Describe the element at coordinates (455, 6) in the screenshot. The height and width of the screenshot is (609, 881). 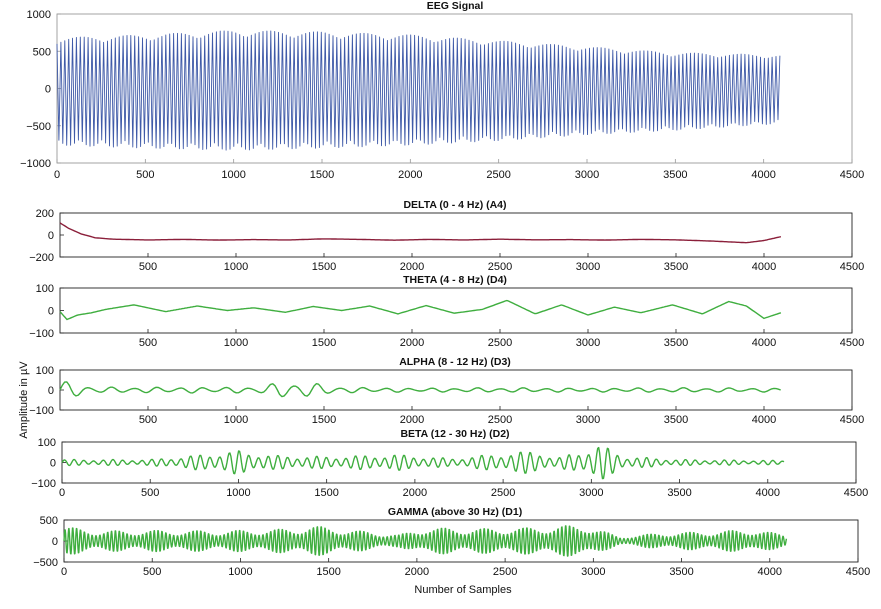
I see `panel-title: EEG Signal` at that location.